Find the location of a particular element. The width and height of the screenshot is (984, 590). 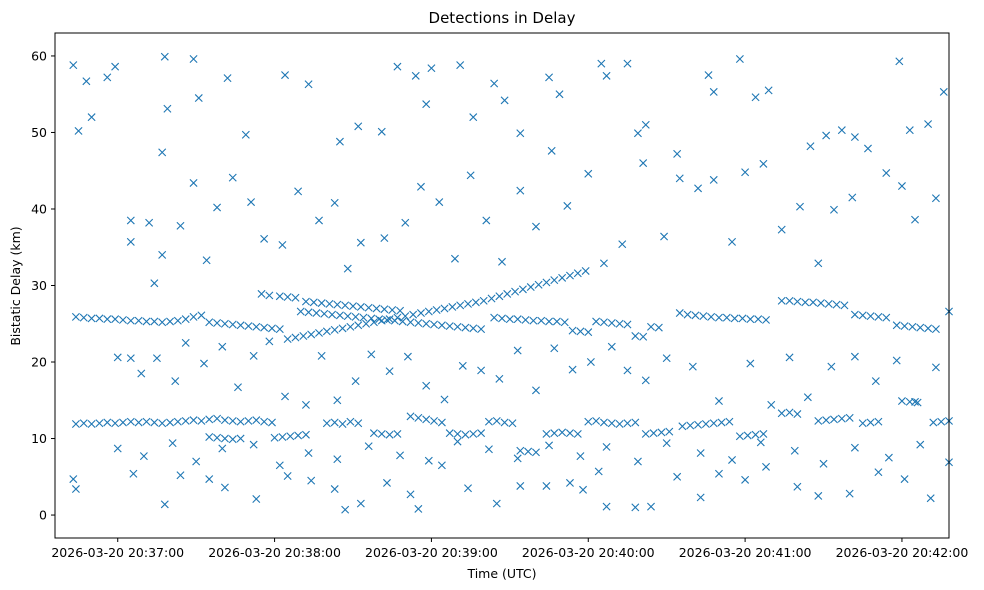

chart-title: Detections in Delay is located at coordinates (502, 18).